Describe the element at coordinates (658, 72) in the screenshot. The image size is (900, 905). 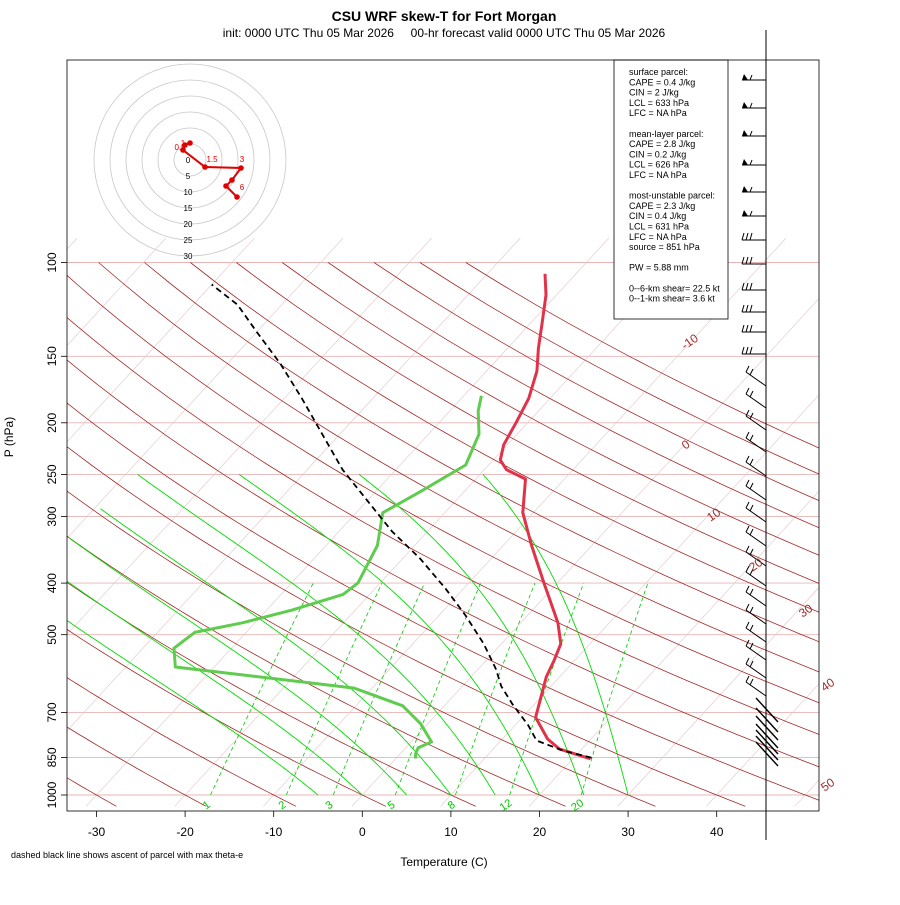
I see `stats-line: surface parcel:` at that location.